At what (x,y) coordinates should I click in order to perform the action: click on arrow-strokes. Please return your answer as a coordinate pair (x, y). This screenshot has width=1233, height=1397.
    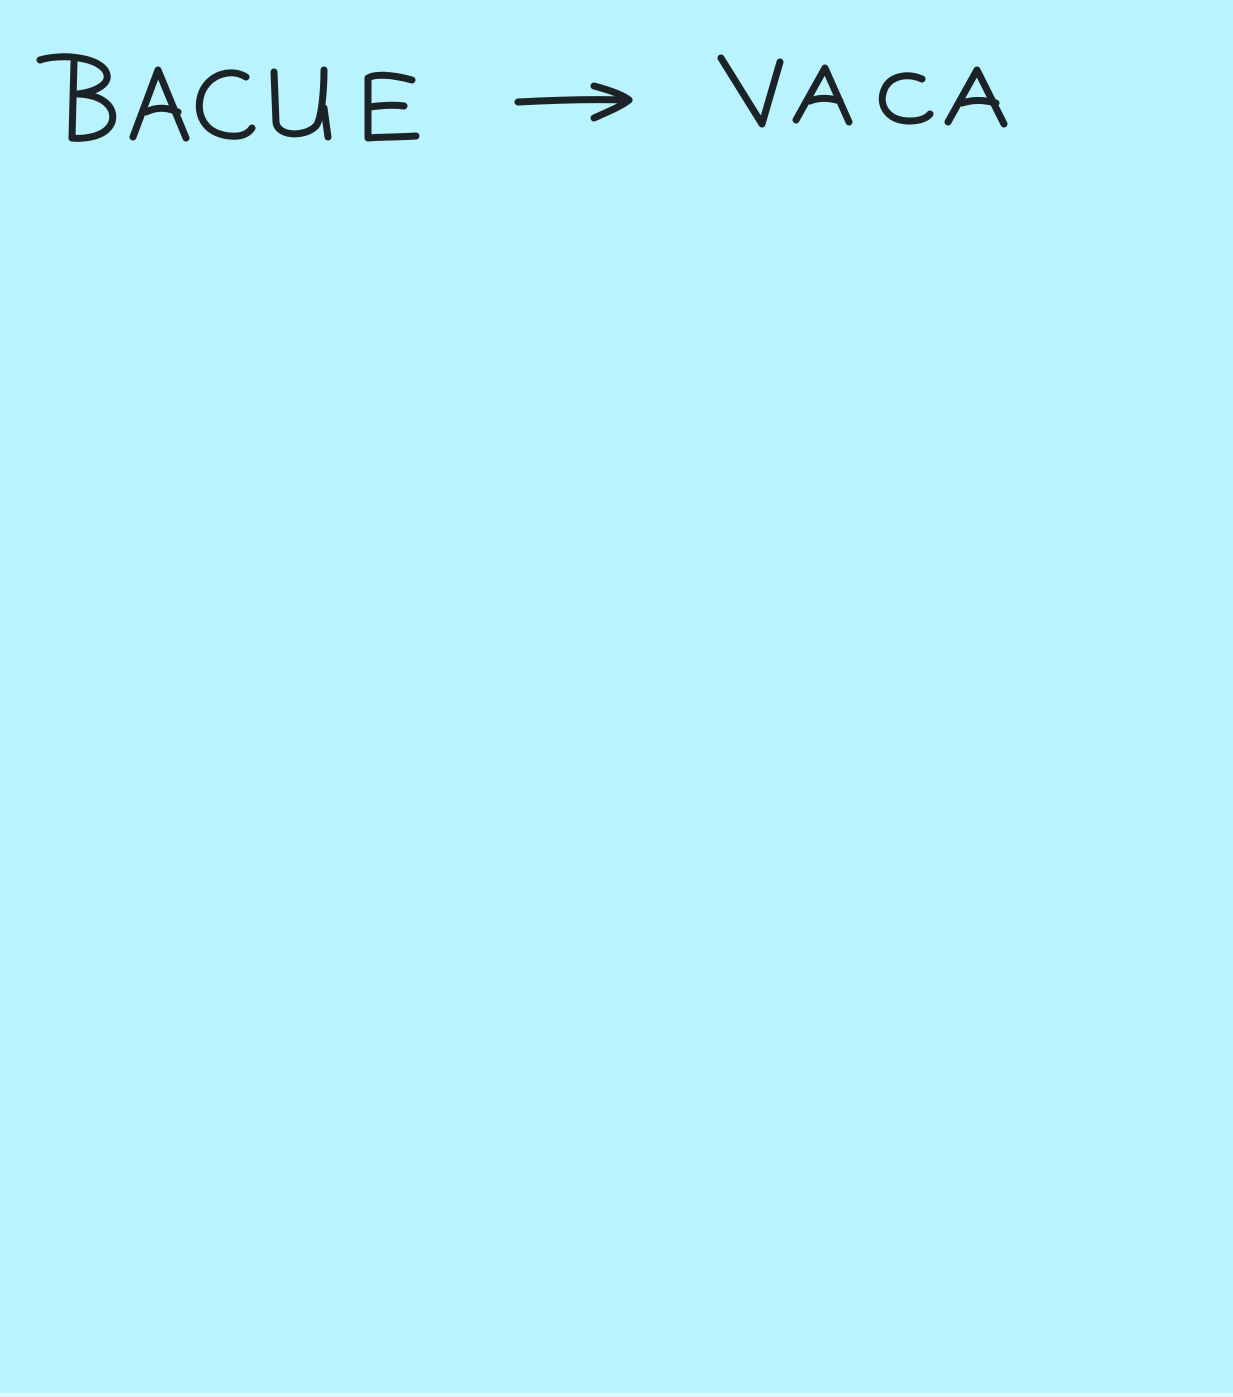
    Looking at the image, I should click on (573, 102).